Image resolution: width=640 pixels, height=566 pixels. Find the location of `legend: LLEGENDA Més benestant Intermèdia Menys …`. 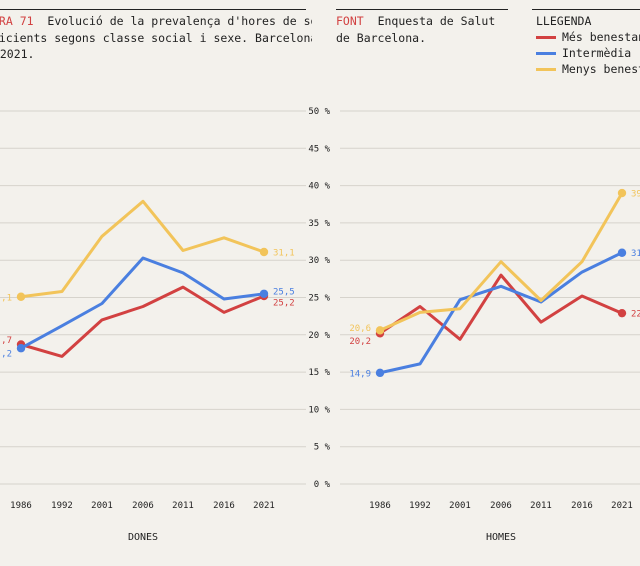

legend: LLEGENDA Més benestant Intermèdia Menys … is located at coordinates (588, 45).